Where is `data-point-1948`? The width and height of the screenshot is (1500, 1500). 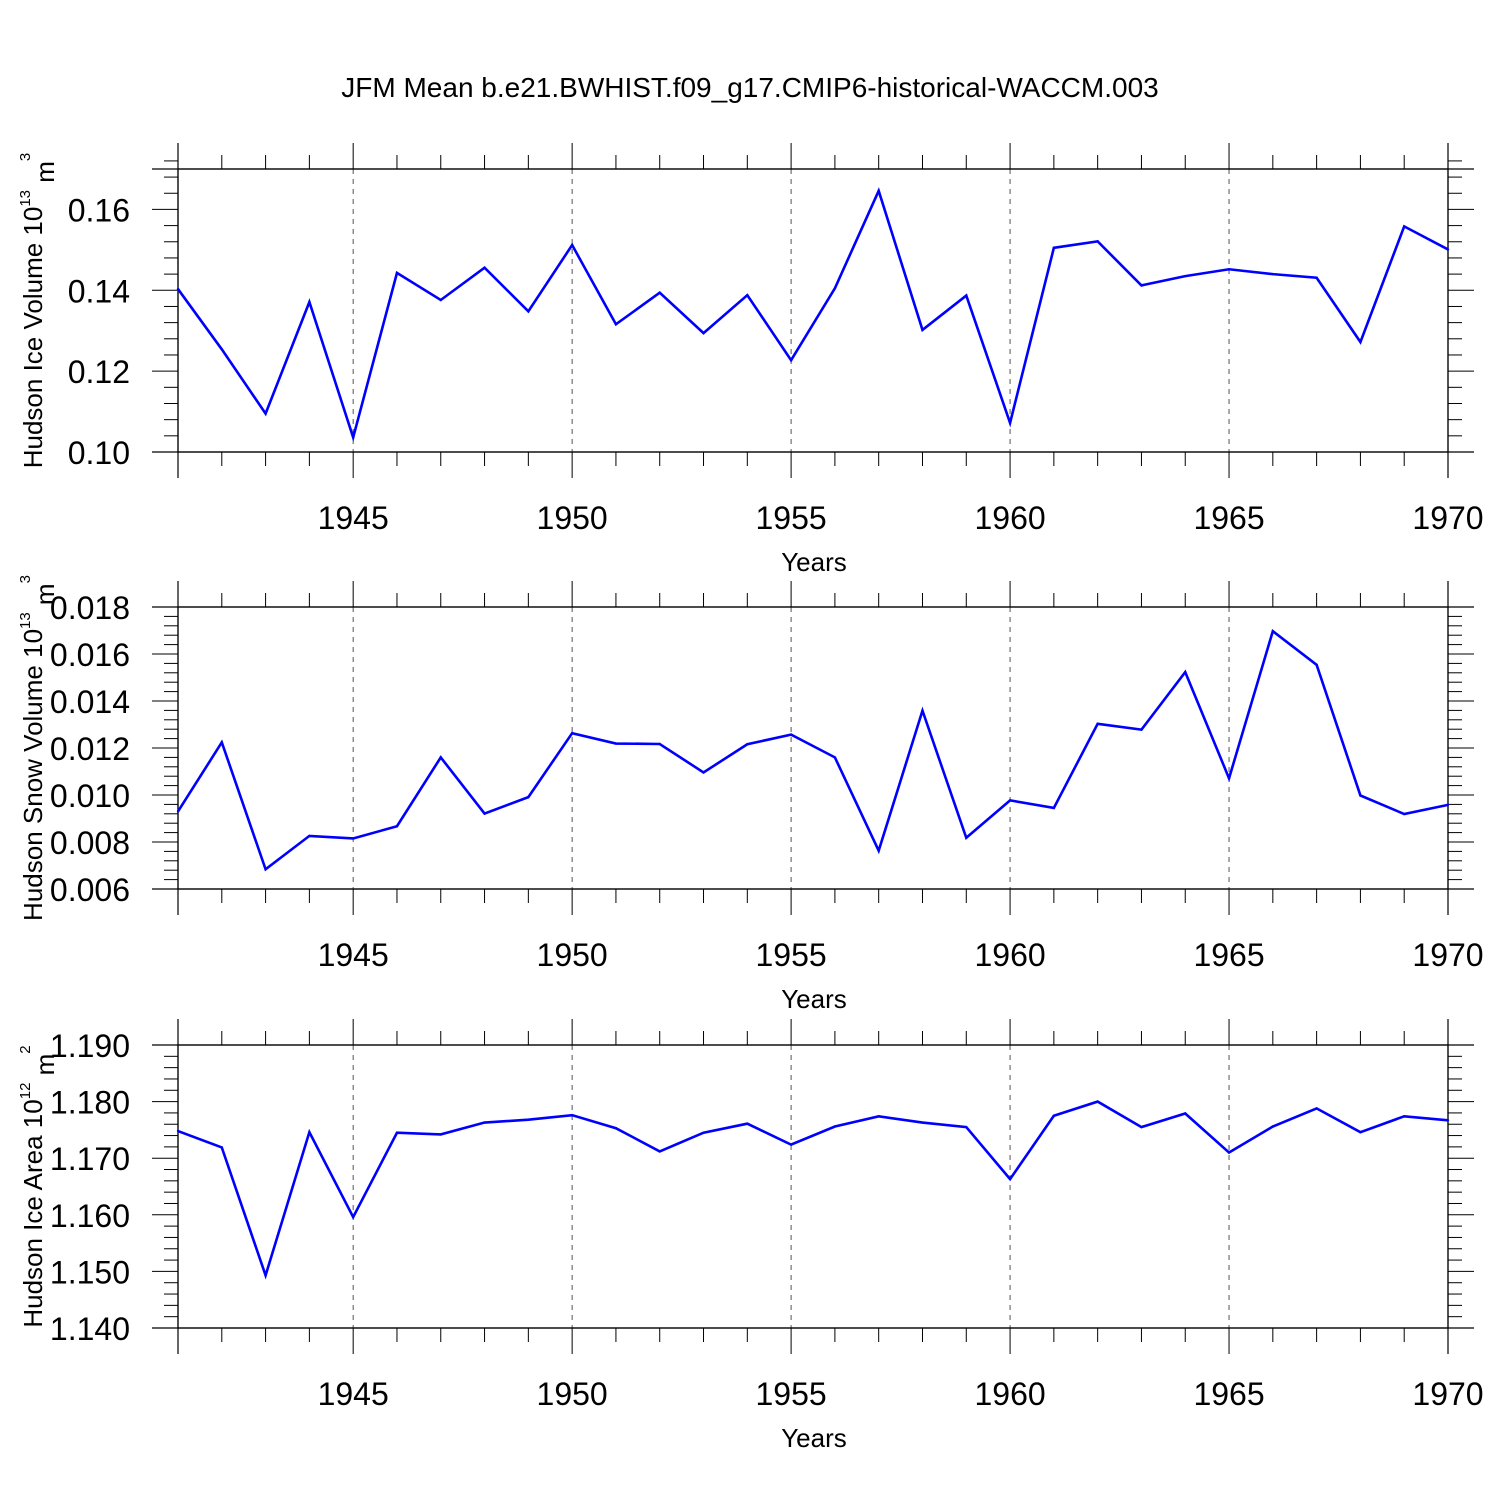 data-point-1948 is located at coordinates (484, 1122).